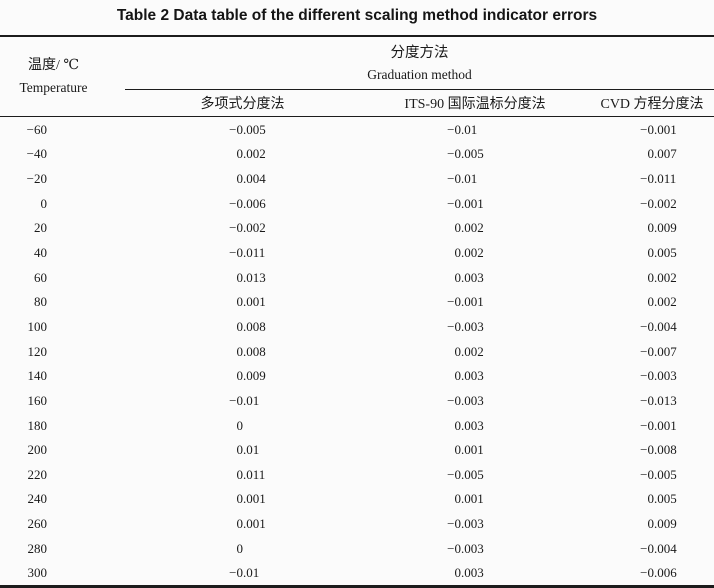  What do you see at coordinates (40, 228) in the screenshot?
I see `temperature-cell: 20` at bounding box center [40, 228].